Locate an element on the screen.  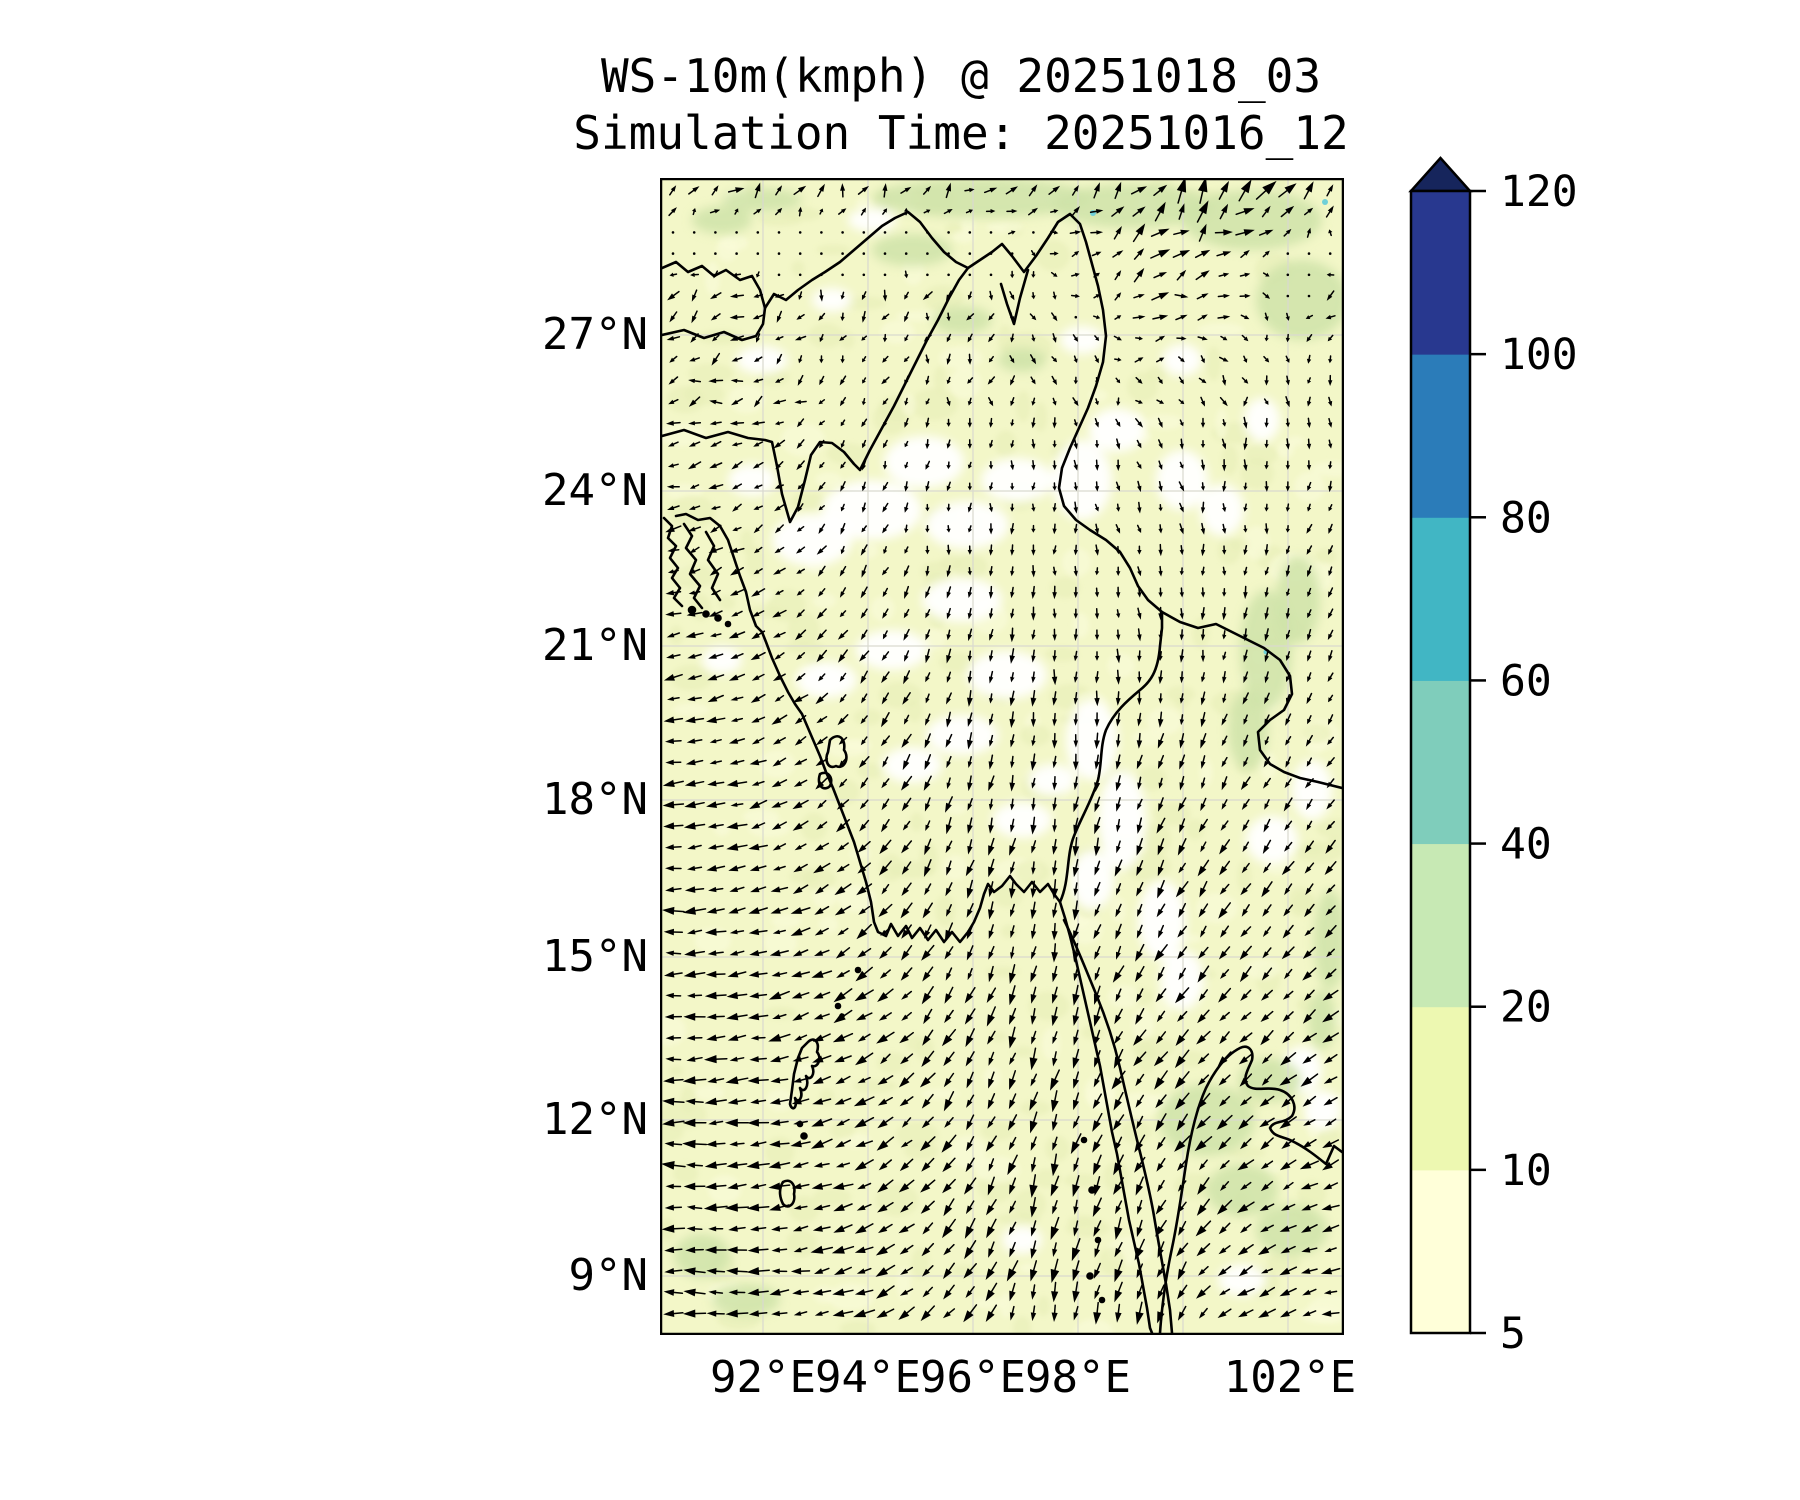
lat-tick-label: 12°N is located at coordinates (595, 1119).